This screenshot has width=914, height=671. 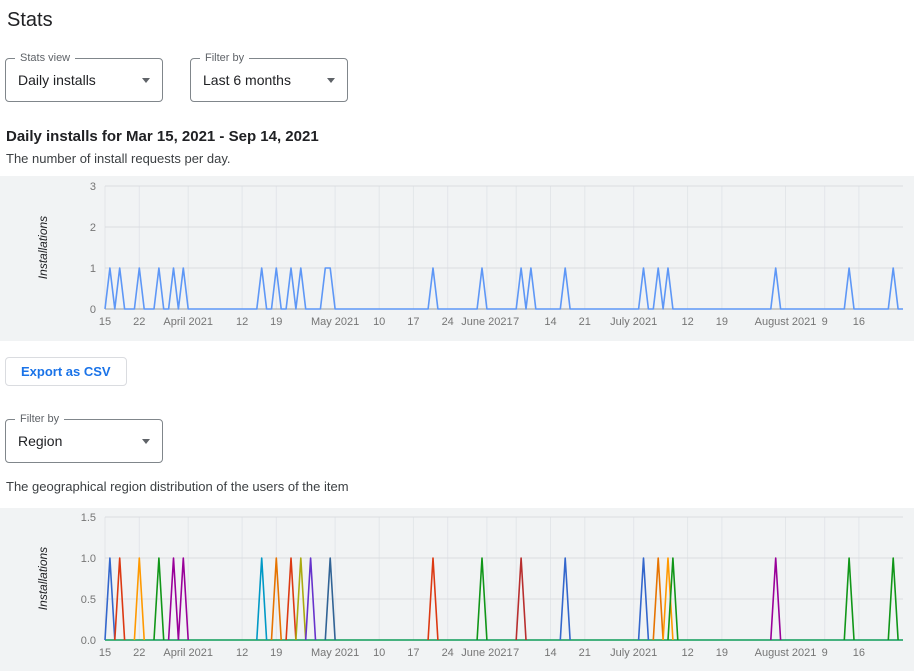 I want to click on svg-text: 3, so click(x=93, y=187).